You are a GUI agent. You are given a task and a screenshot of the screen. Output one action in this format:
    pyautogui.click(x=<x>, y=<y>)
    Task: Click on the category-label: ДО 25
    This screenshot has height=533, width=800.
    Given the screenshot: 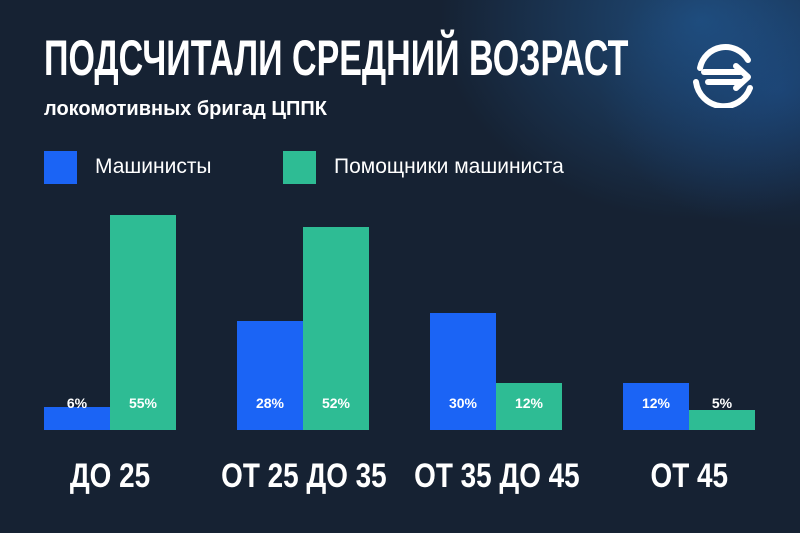 What is the action you would take?
    pyautogui.click(x=110, y=476)
    